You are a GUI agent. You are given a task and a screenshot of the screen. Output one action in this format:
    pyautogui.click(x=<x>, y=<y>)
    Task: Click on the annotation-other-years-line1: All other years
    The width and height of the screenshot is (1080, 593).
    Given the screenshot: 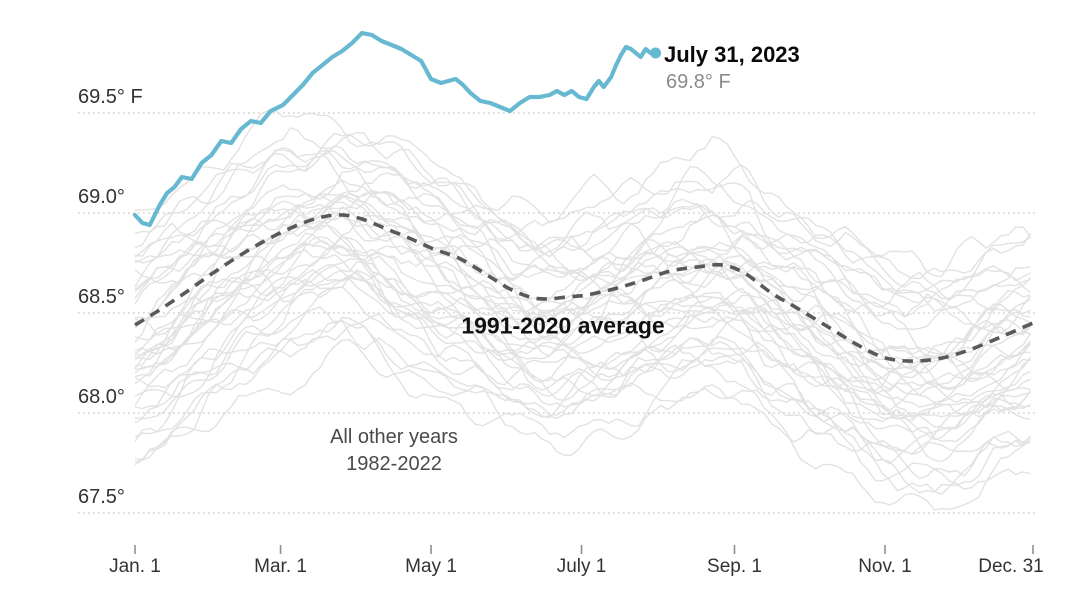 What is the action you would take?
    pyautogui.click(x=394, y=437)
    